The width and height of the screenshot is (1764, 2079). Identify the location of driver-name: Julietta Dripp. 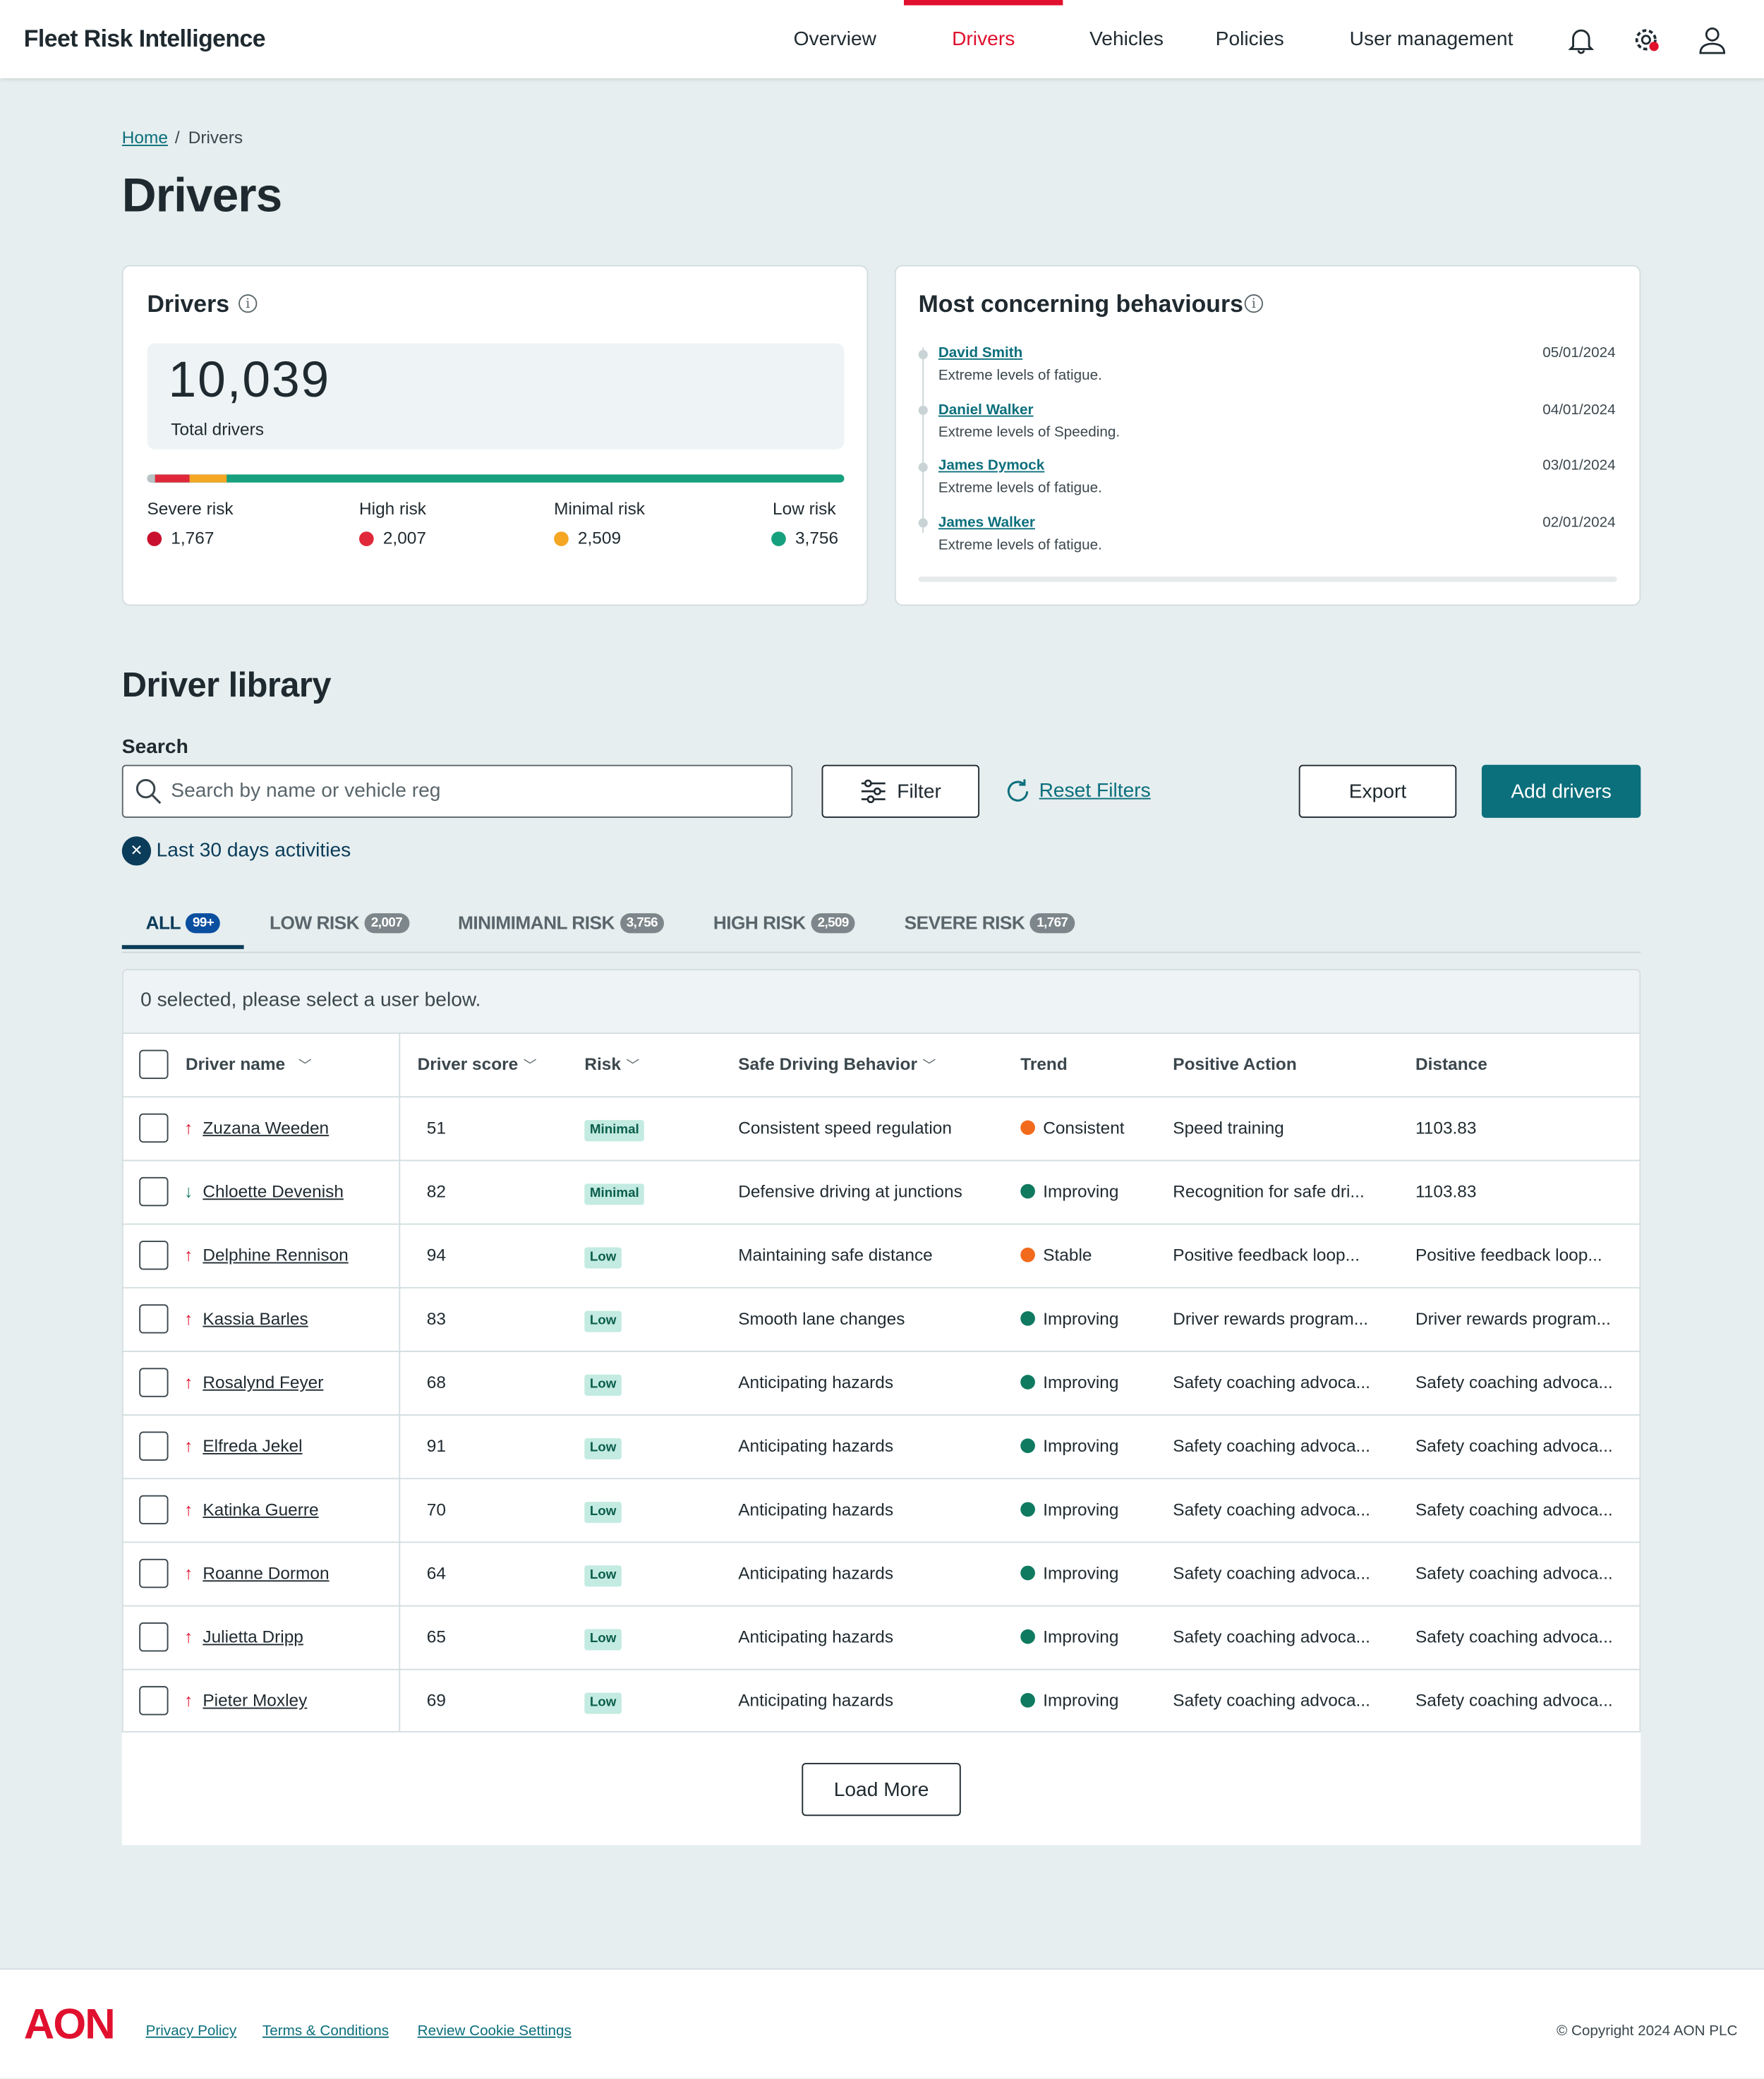
(253, 1637).